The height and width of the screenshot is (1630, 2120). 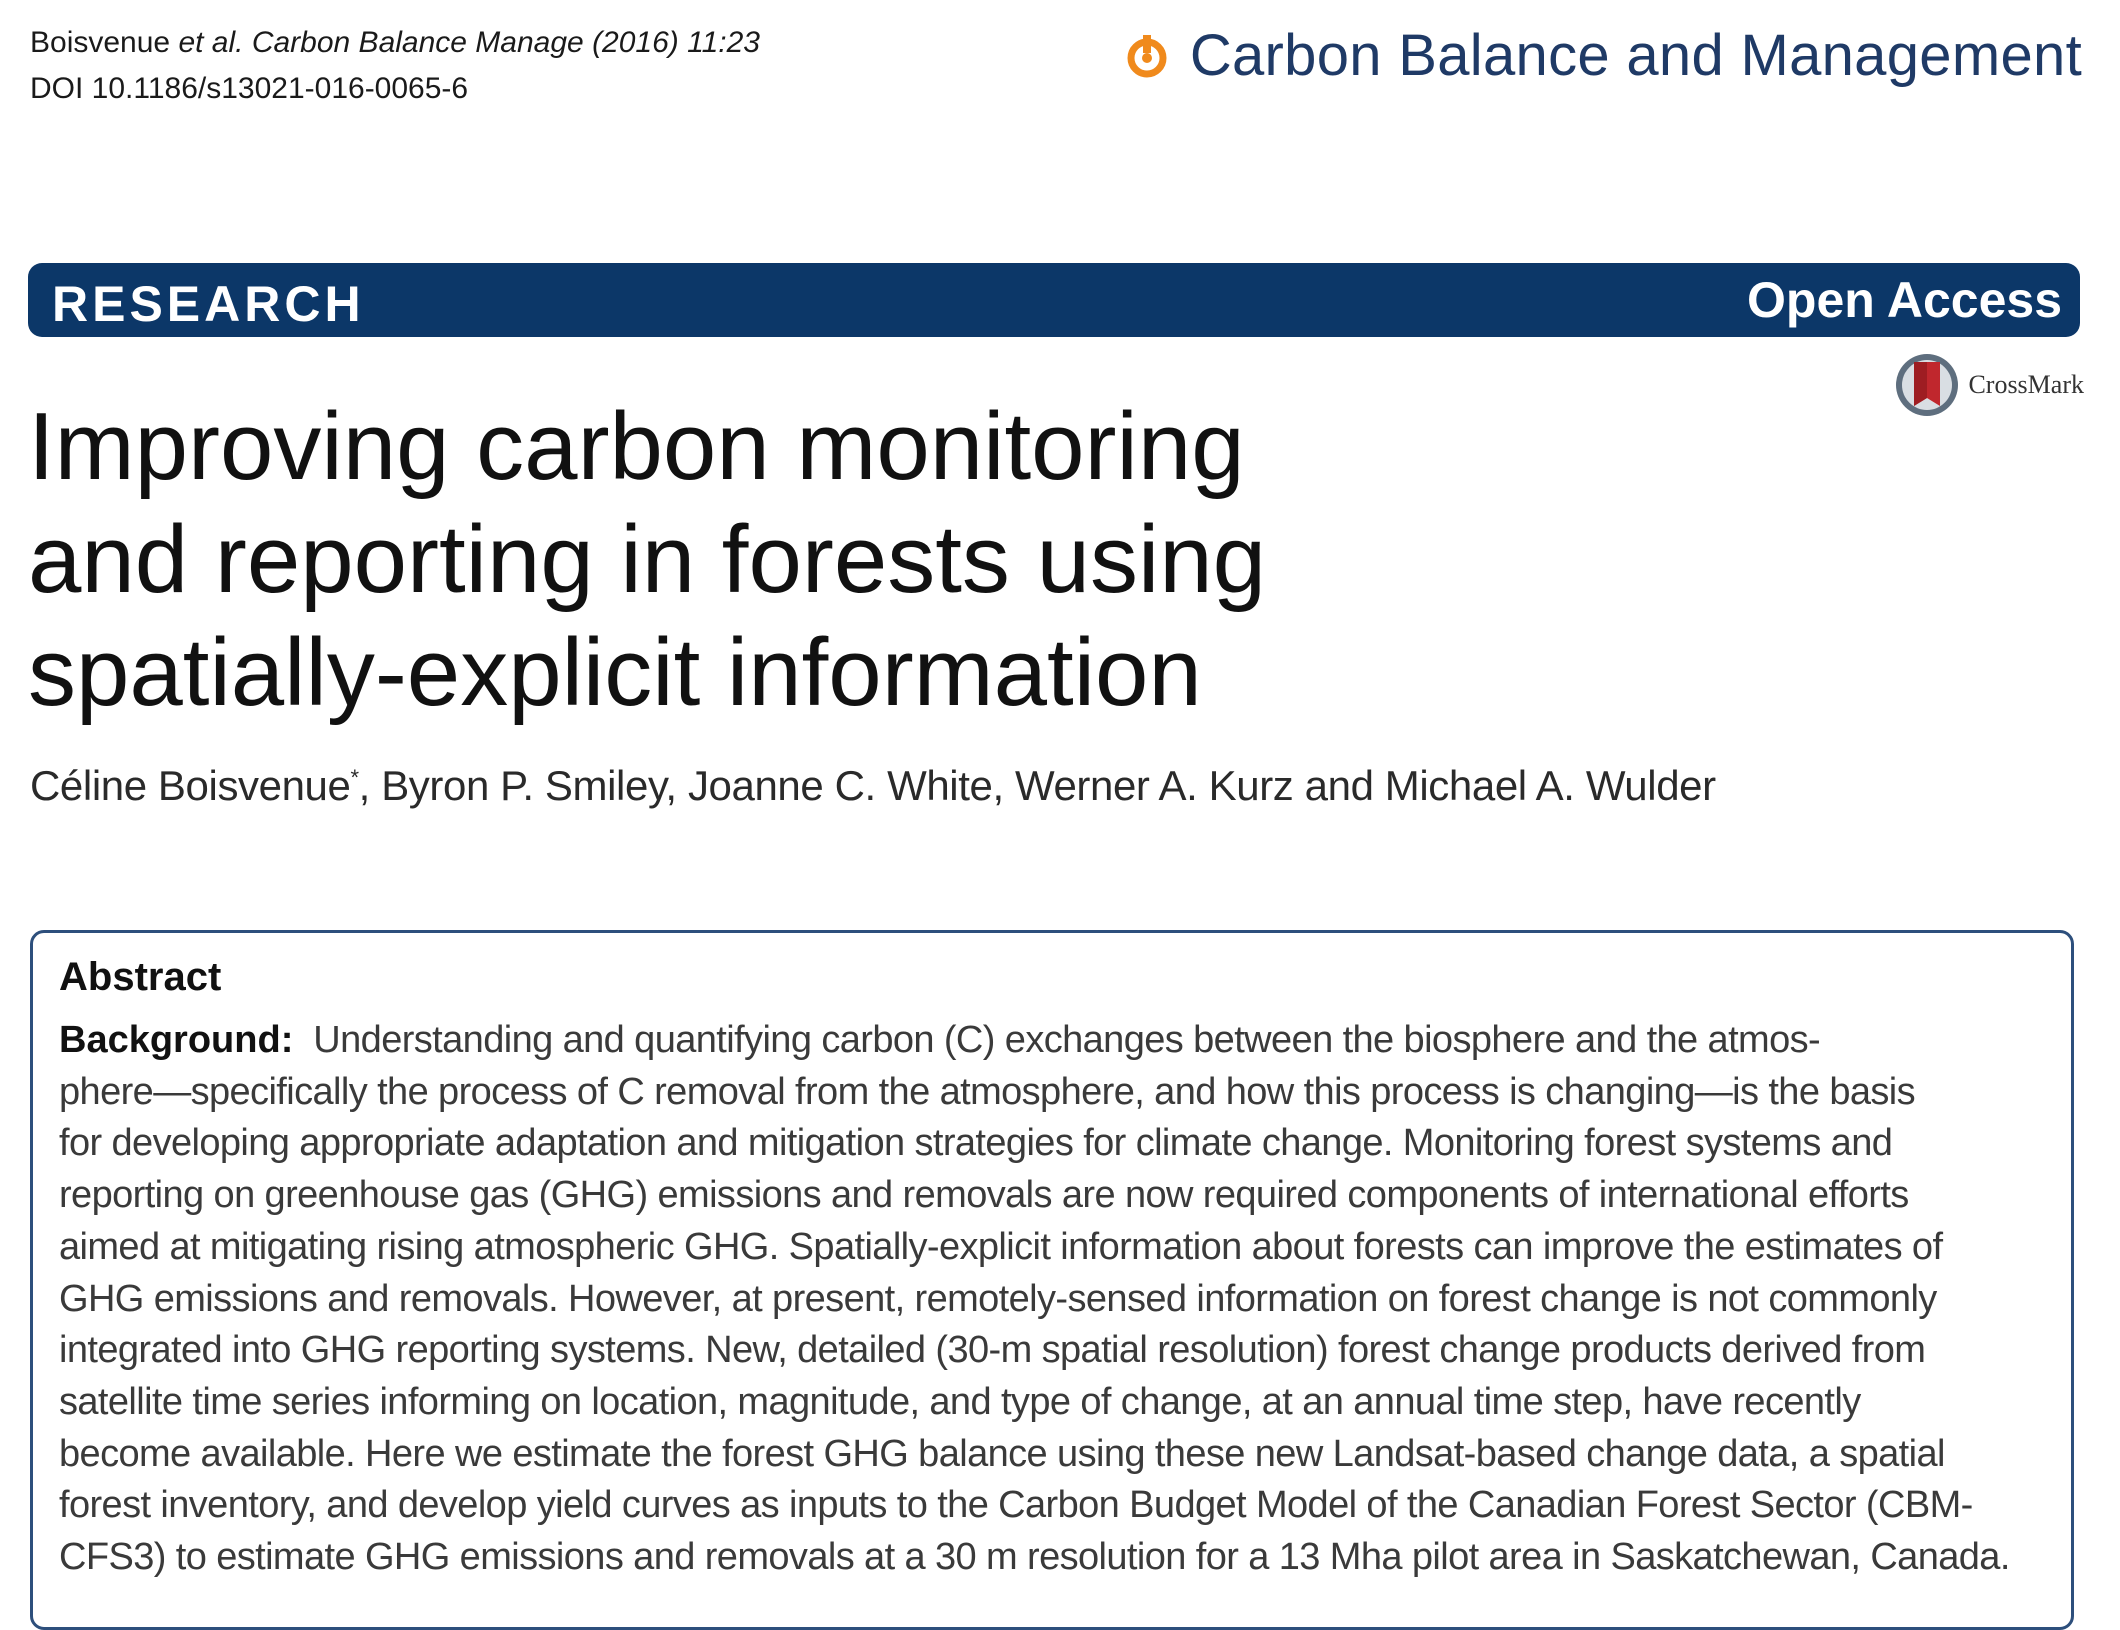 What do you see at coordinates (2026, 384) in the screenshot?
I see `crossmark-label: CrossMark` at bounding box center [2026, 384].